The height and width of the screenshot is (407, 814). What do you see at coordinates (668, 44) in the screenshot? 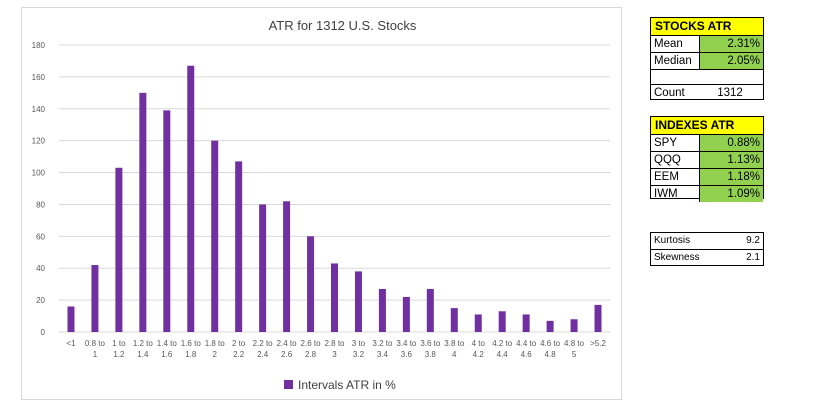
I see `stocks-mean-label: Mean` at bounding box center [668, 44].